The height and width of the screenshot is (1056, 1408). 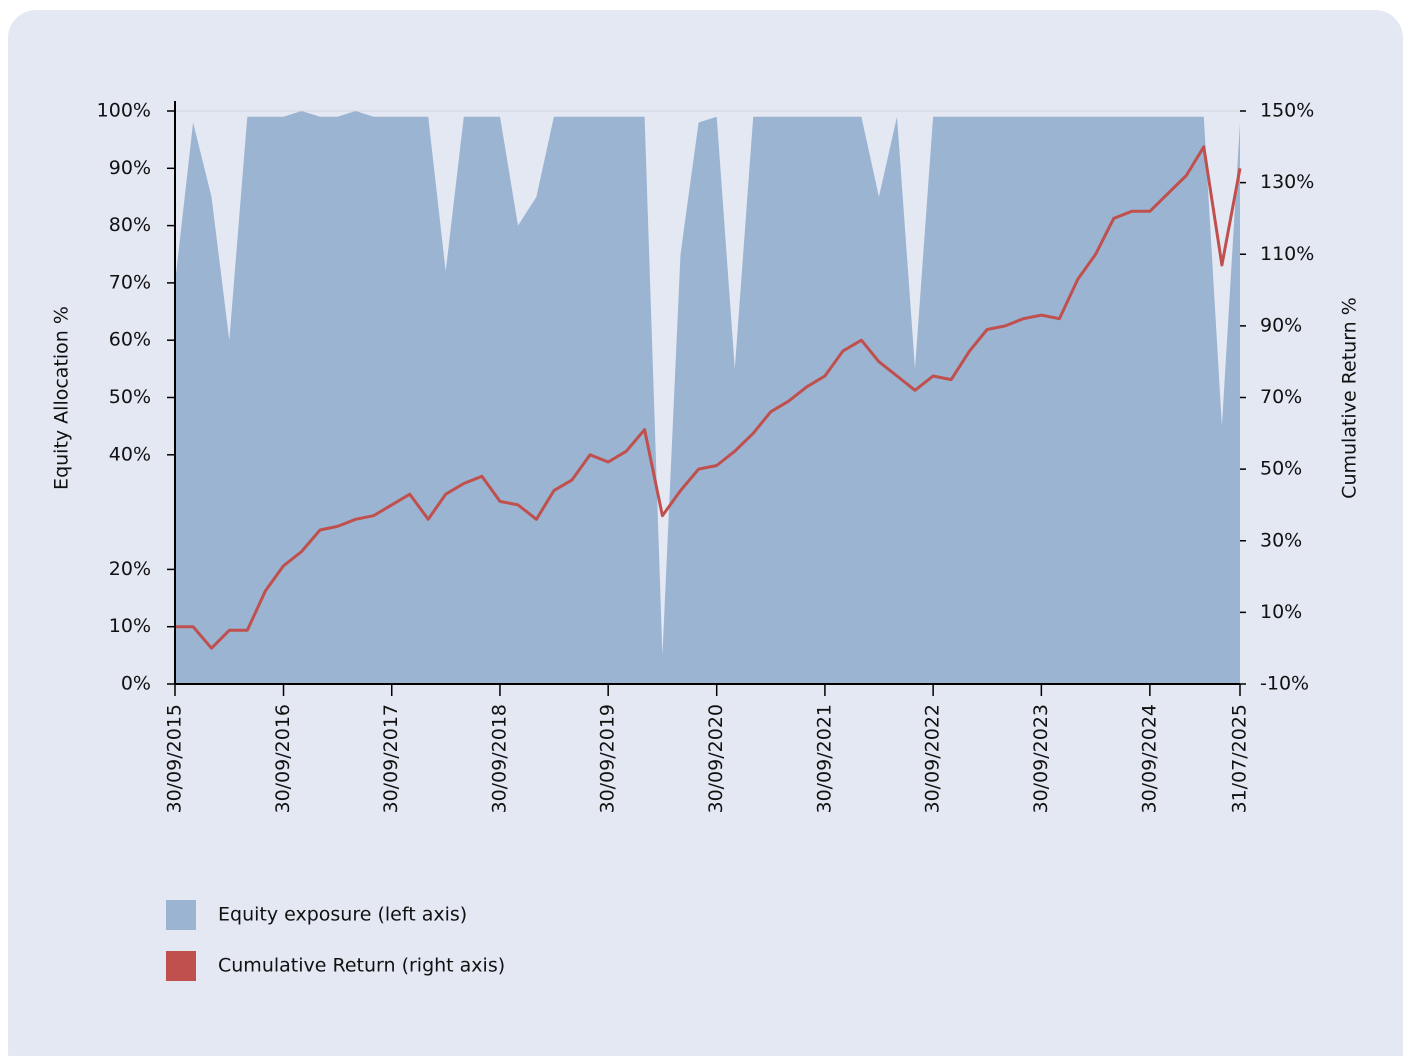 What do you see at coordinates (1240, 759) in the screenshot?
I see `x-tick-label: 31/07/2025` at bounding box center [1240, 759].